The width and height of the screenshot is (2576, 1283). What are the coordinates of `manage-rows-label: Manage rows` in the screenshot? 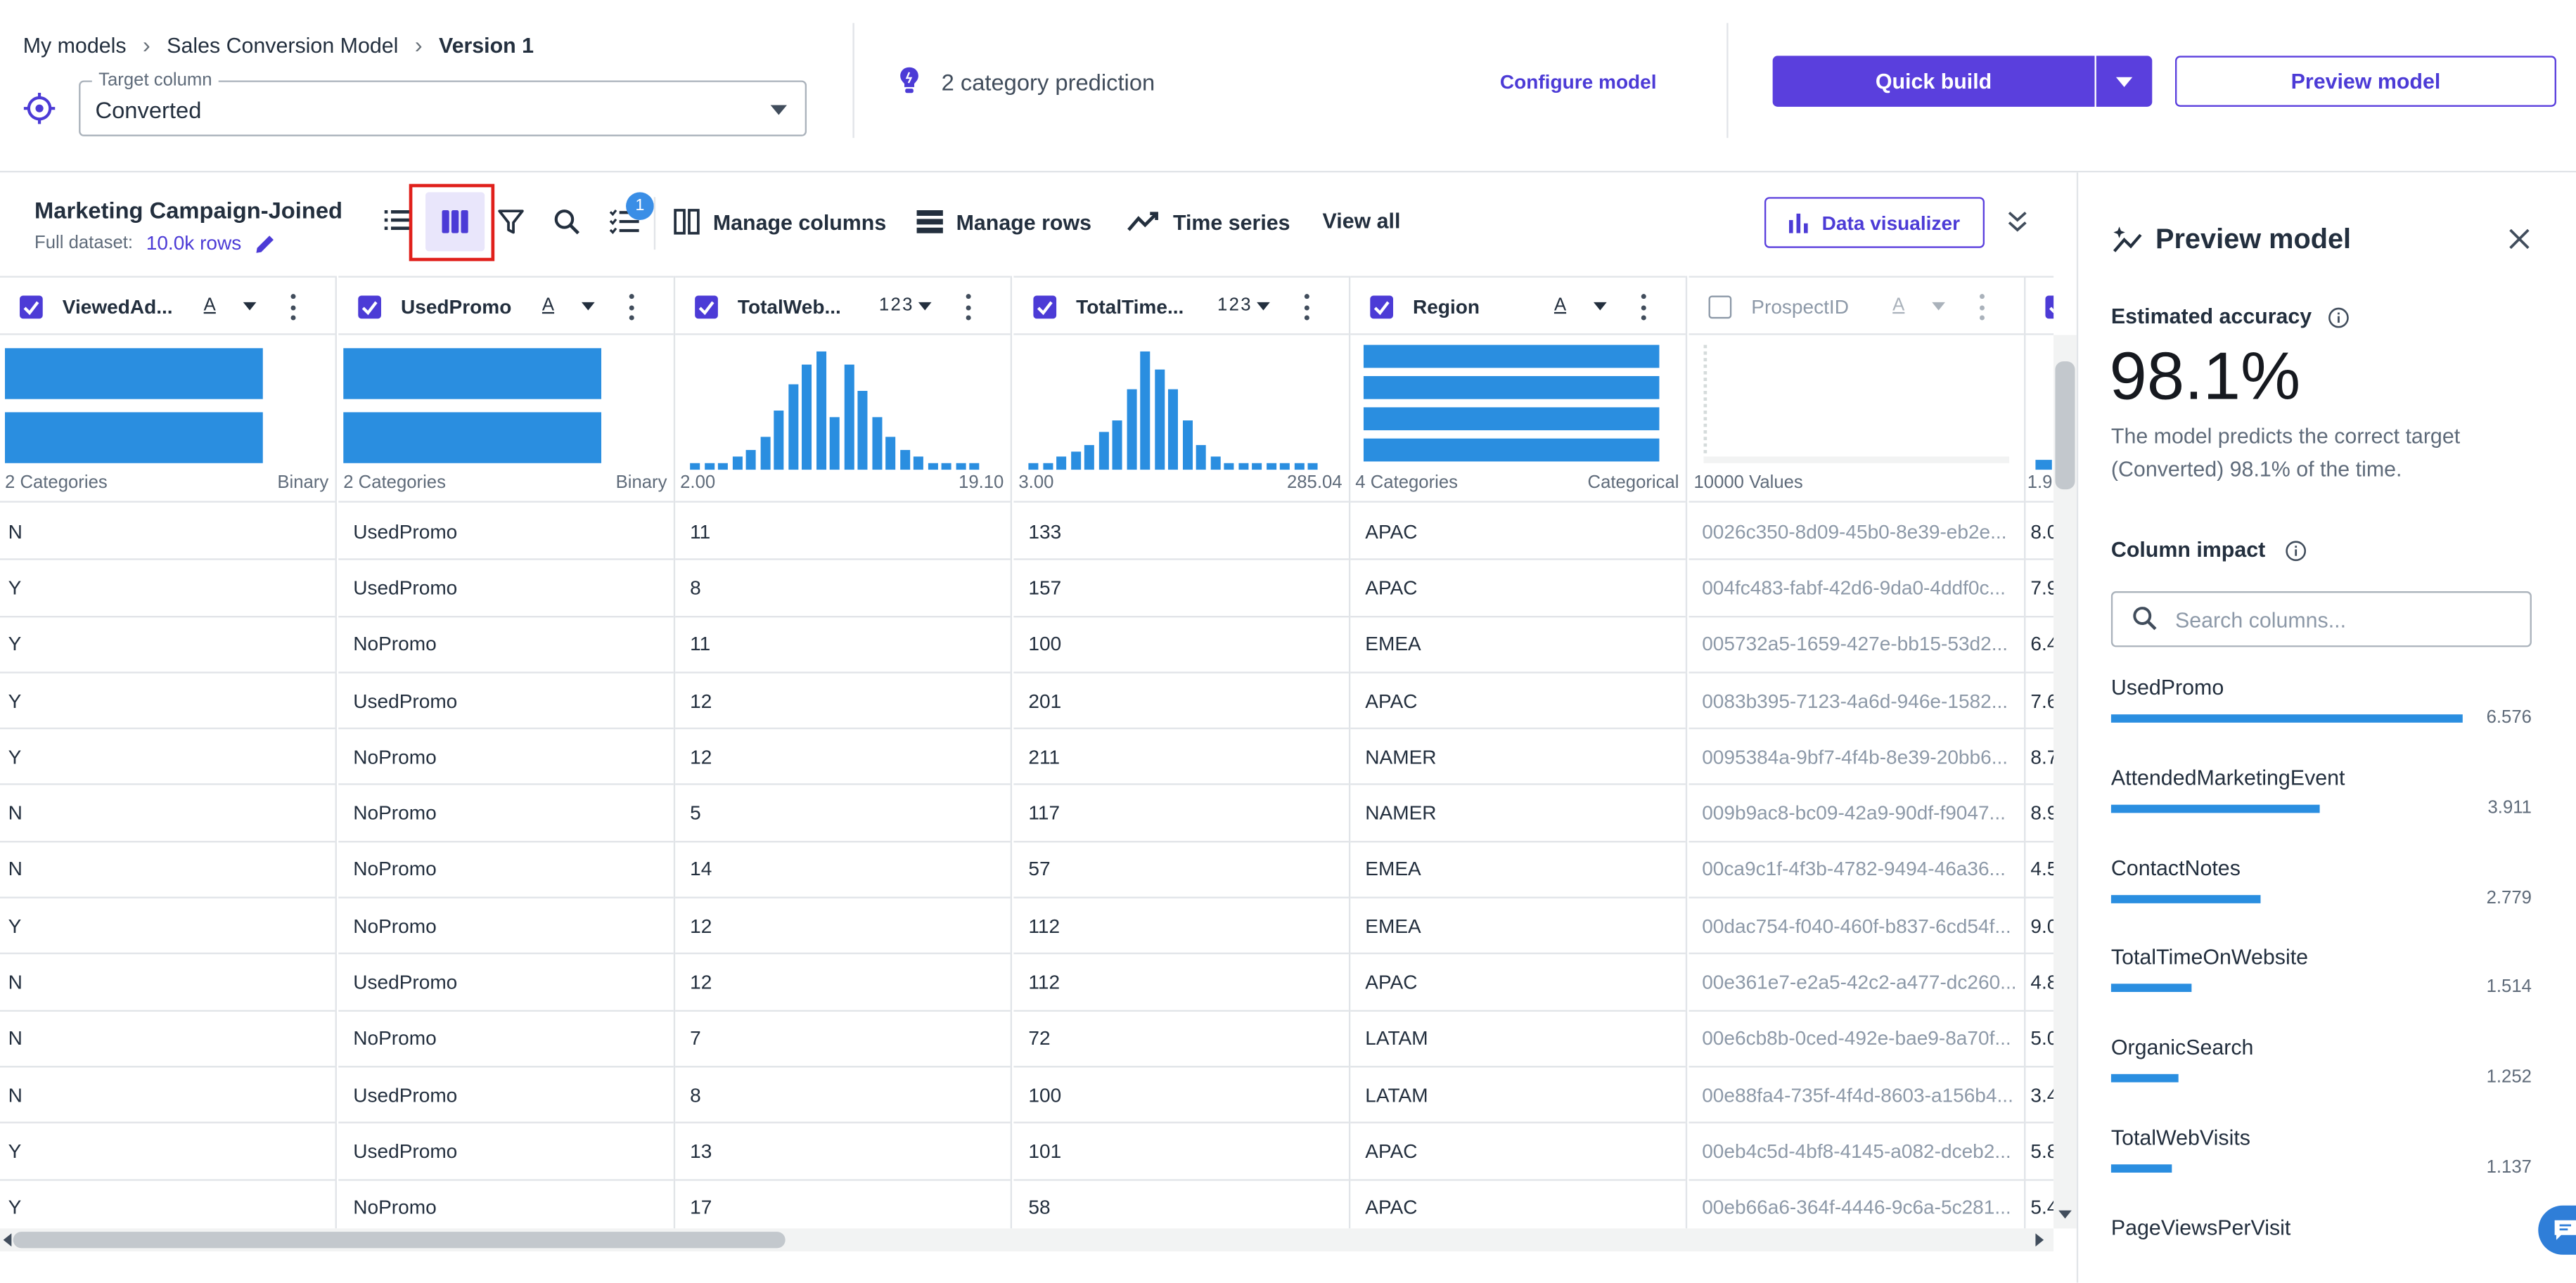 It's located at (1024, 221).